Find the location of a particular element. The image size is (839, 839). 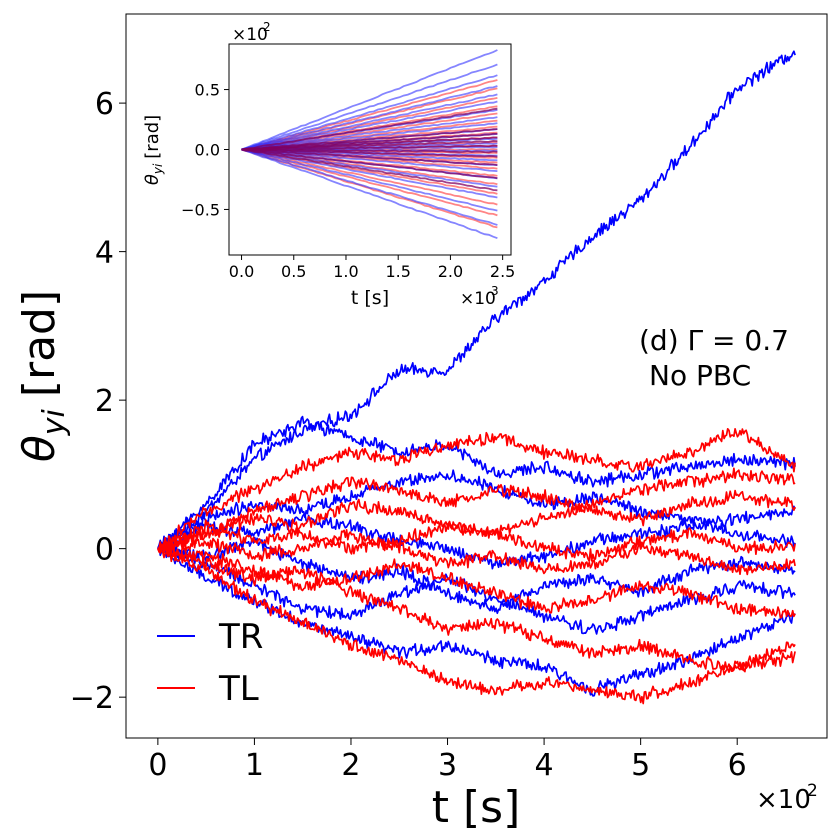

inset-y-tick-label: 0.0 is located at coordinates (207, 150).